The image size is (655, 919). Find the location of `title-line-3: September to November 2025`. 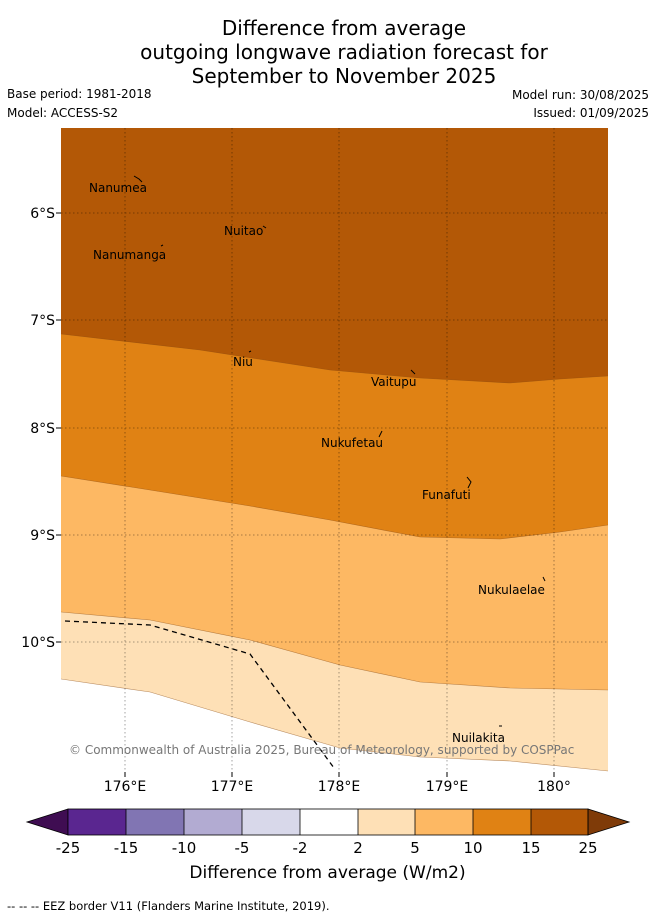

title-line-3: September to November 2025 is located at coordinates (344, 76).